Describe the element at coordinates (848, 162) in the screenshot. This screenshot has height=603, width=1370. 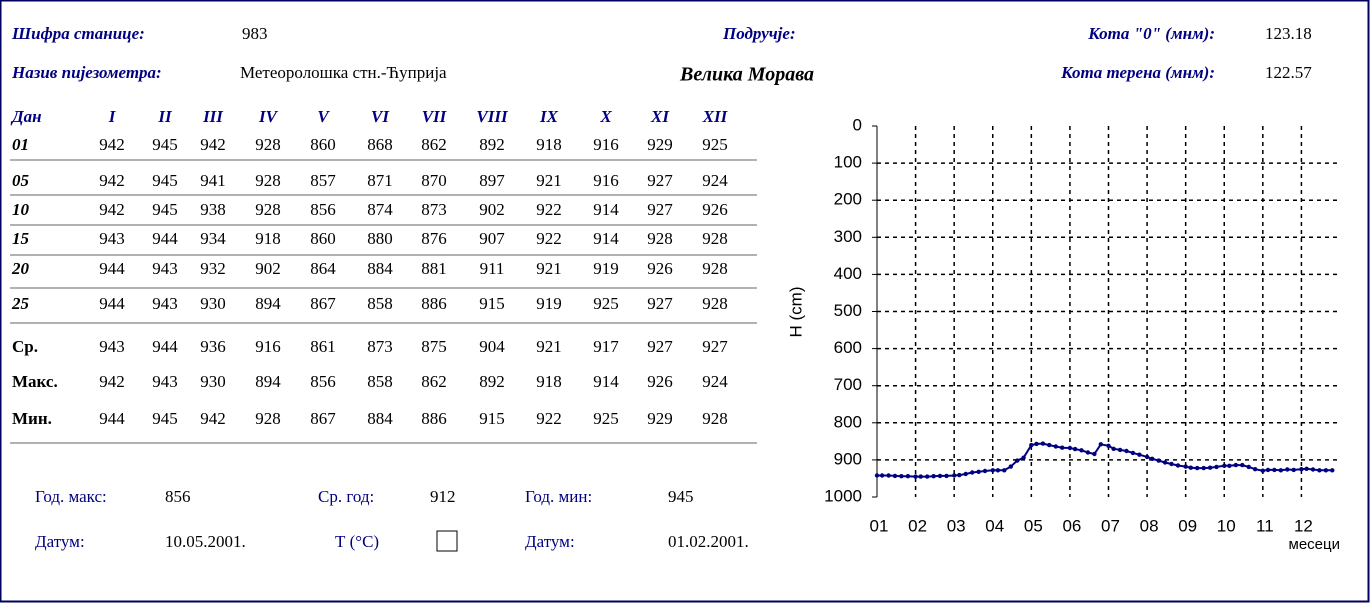
I see `y-tick-label: 100` at that location.